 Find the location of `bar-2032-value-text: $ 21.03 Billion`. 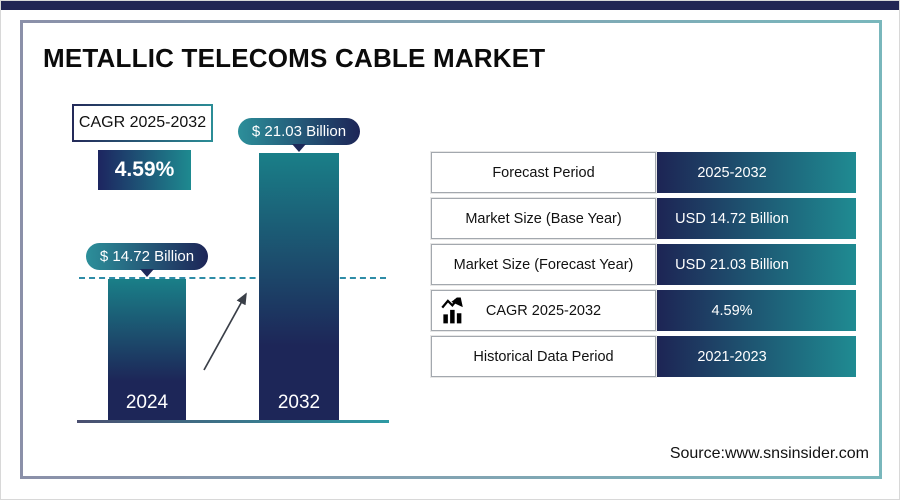

bar-2032-value-text: $ 21.03 Billion is located at coordinates (299, 131).